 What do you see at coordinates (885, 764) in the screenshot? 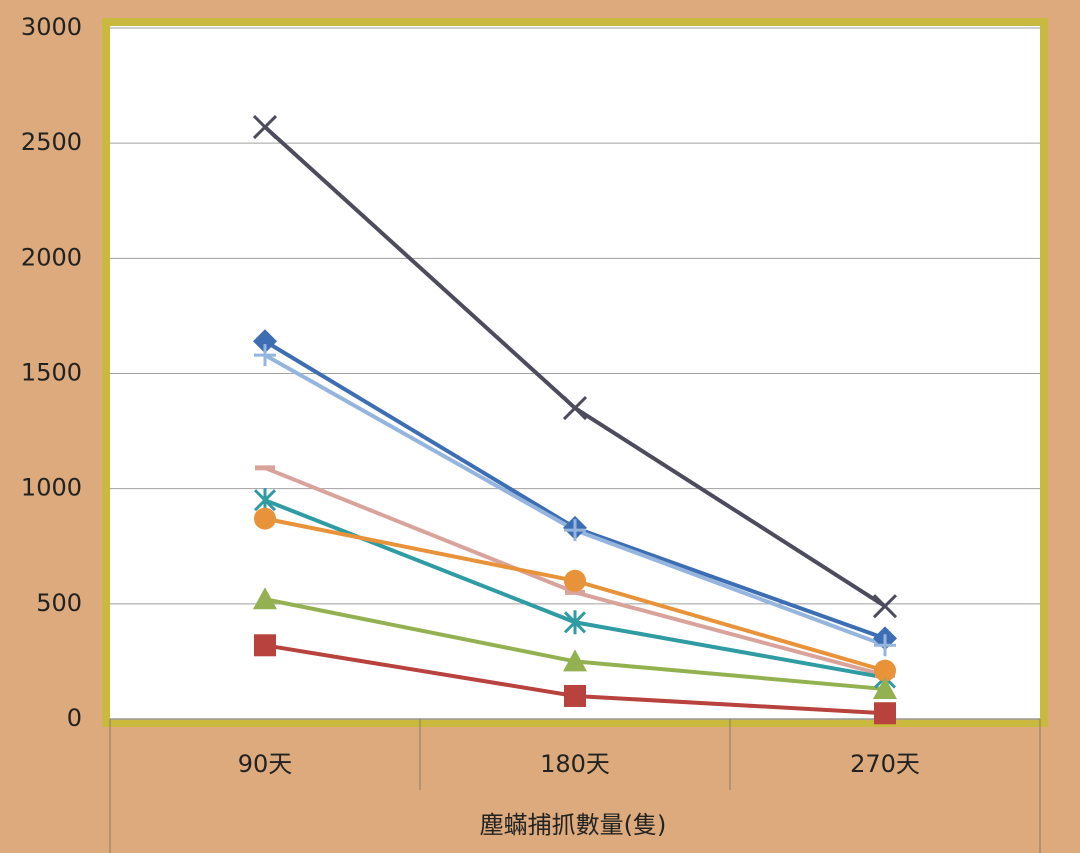
I see `x-tick-label: 270天` at bounding box center [885, 764].